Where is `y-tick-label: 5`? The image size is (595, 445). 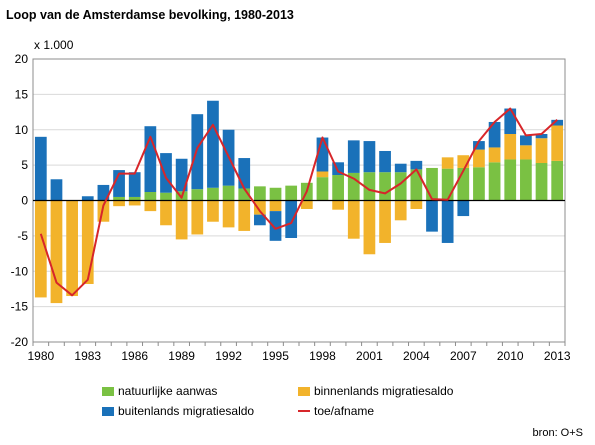
y-tick-label: 5 is located at coordinates (24, 165).